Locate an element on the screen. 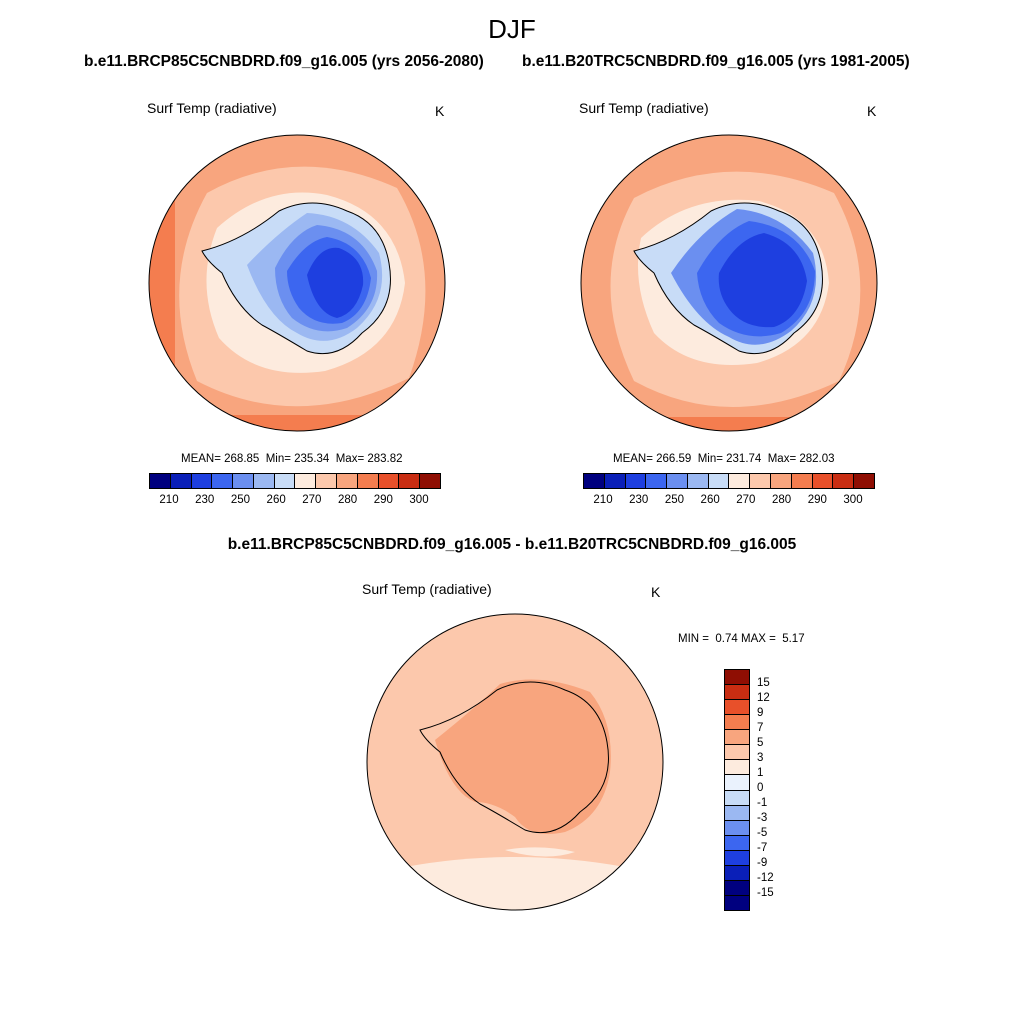 This screenshot has height=1024, width=1024. difference-stats: MIN = 0.74 MAX = 5.17 is located at coordinates (741, 639).